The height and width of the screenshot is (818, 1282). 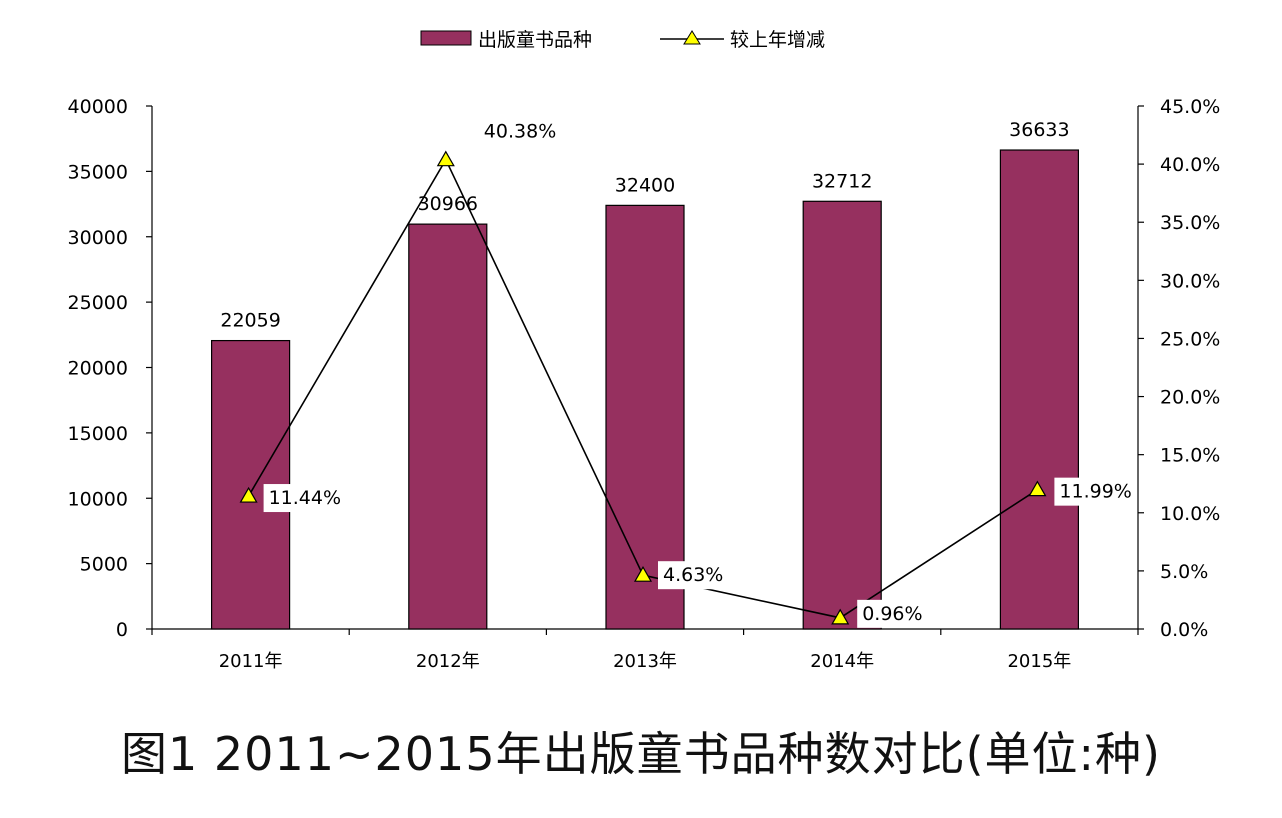 I want to click on y-right-tick-label: 45.0%, so click(x=1190, y=107).